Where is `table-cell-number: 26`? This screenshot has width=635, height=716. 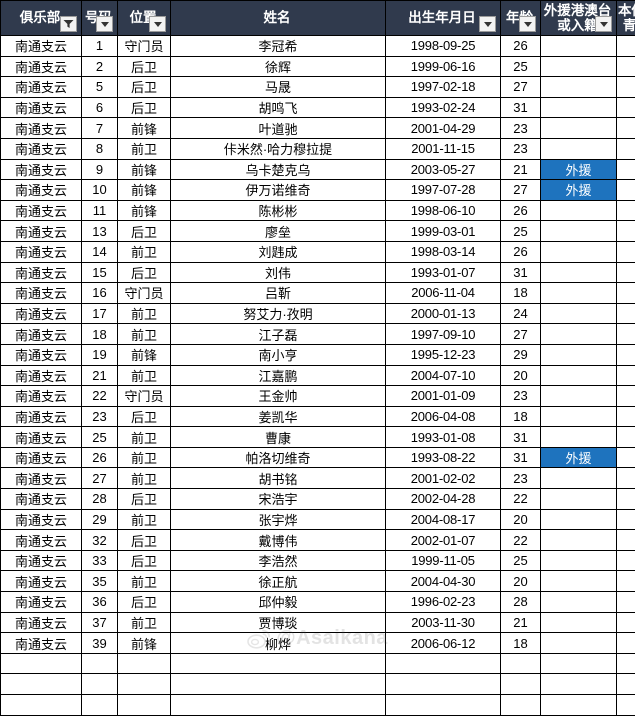 table-cell-number: 26 is located at coordinates (100, 457).